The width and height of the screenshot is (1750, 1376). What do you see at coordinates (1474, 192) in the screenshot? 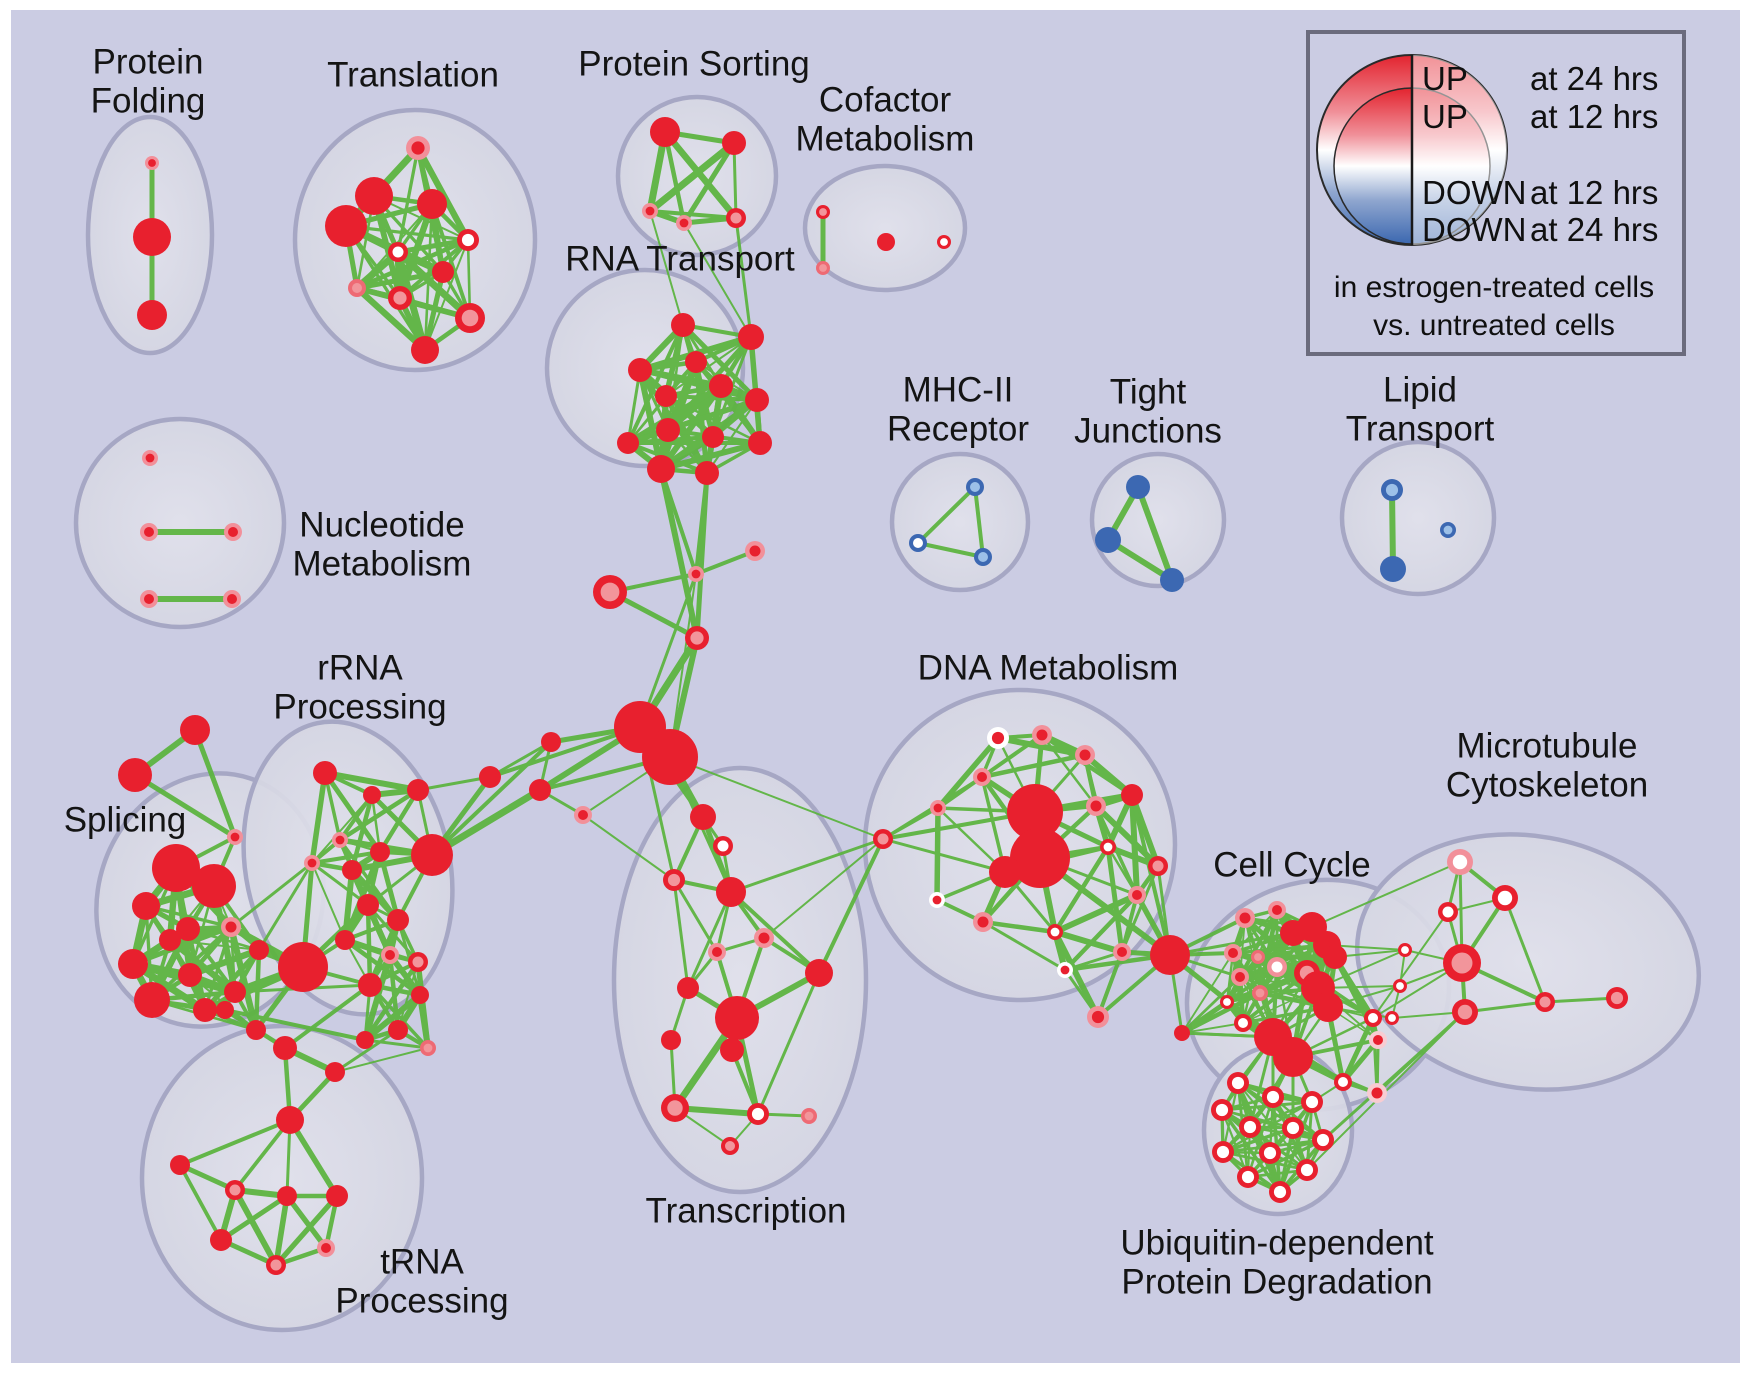
I see `legend-direction-2: DOWN` at bounding box center [1474, 192].